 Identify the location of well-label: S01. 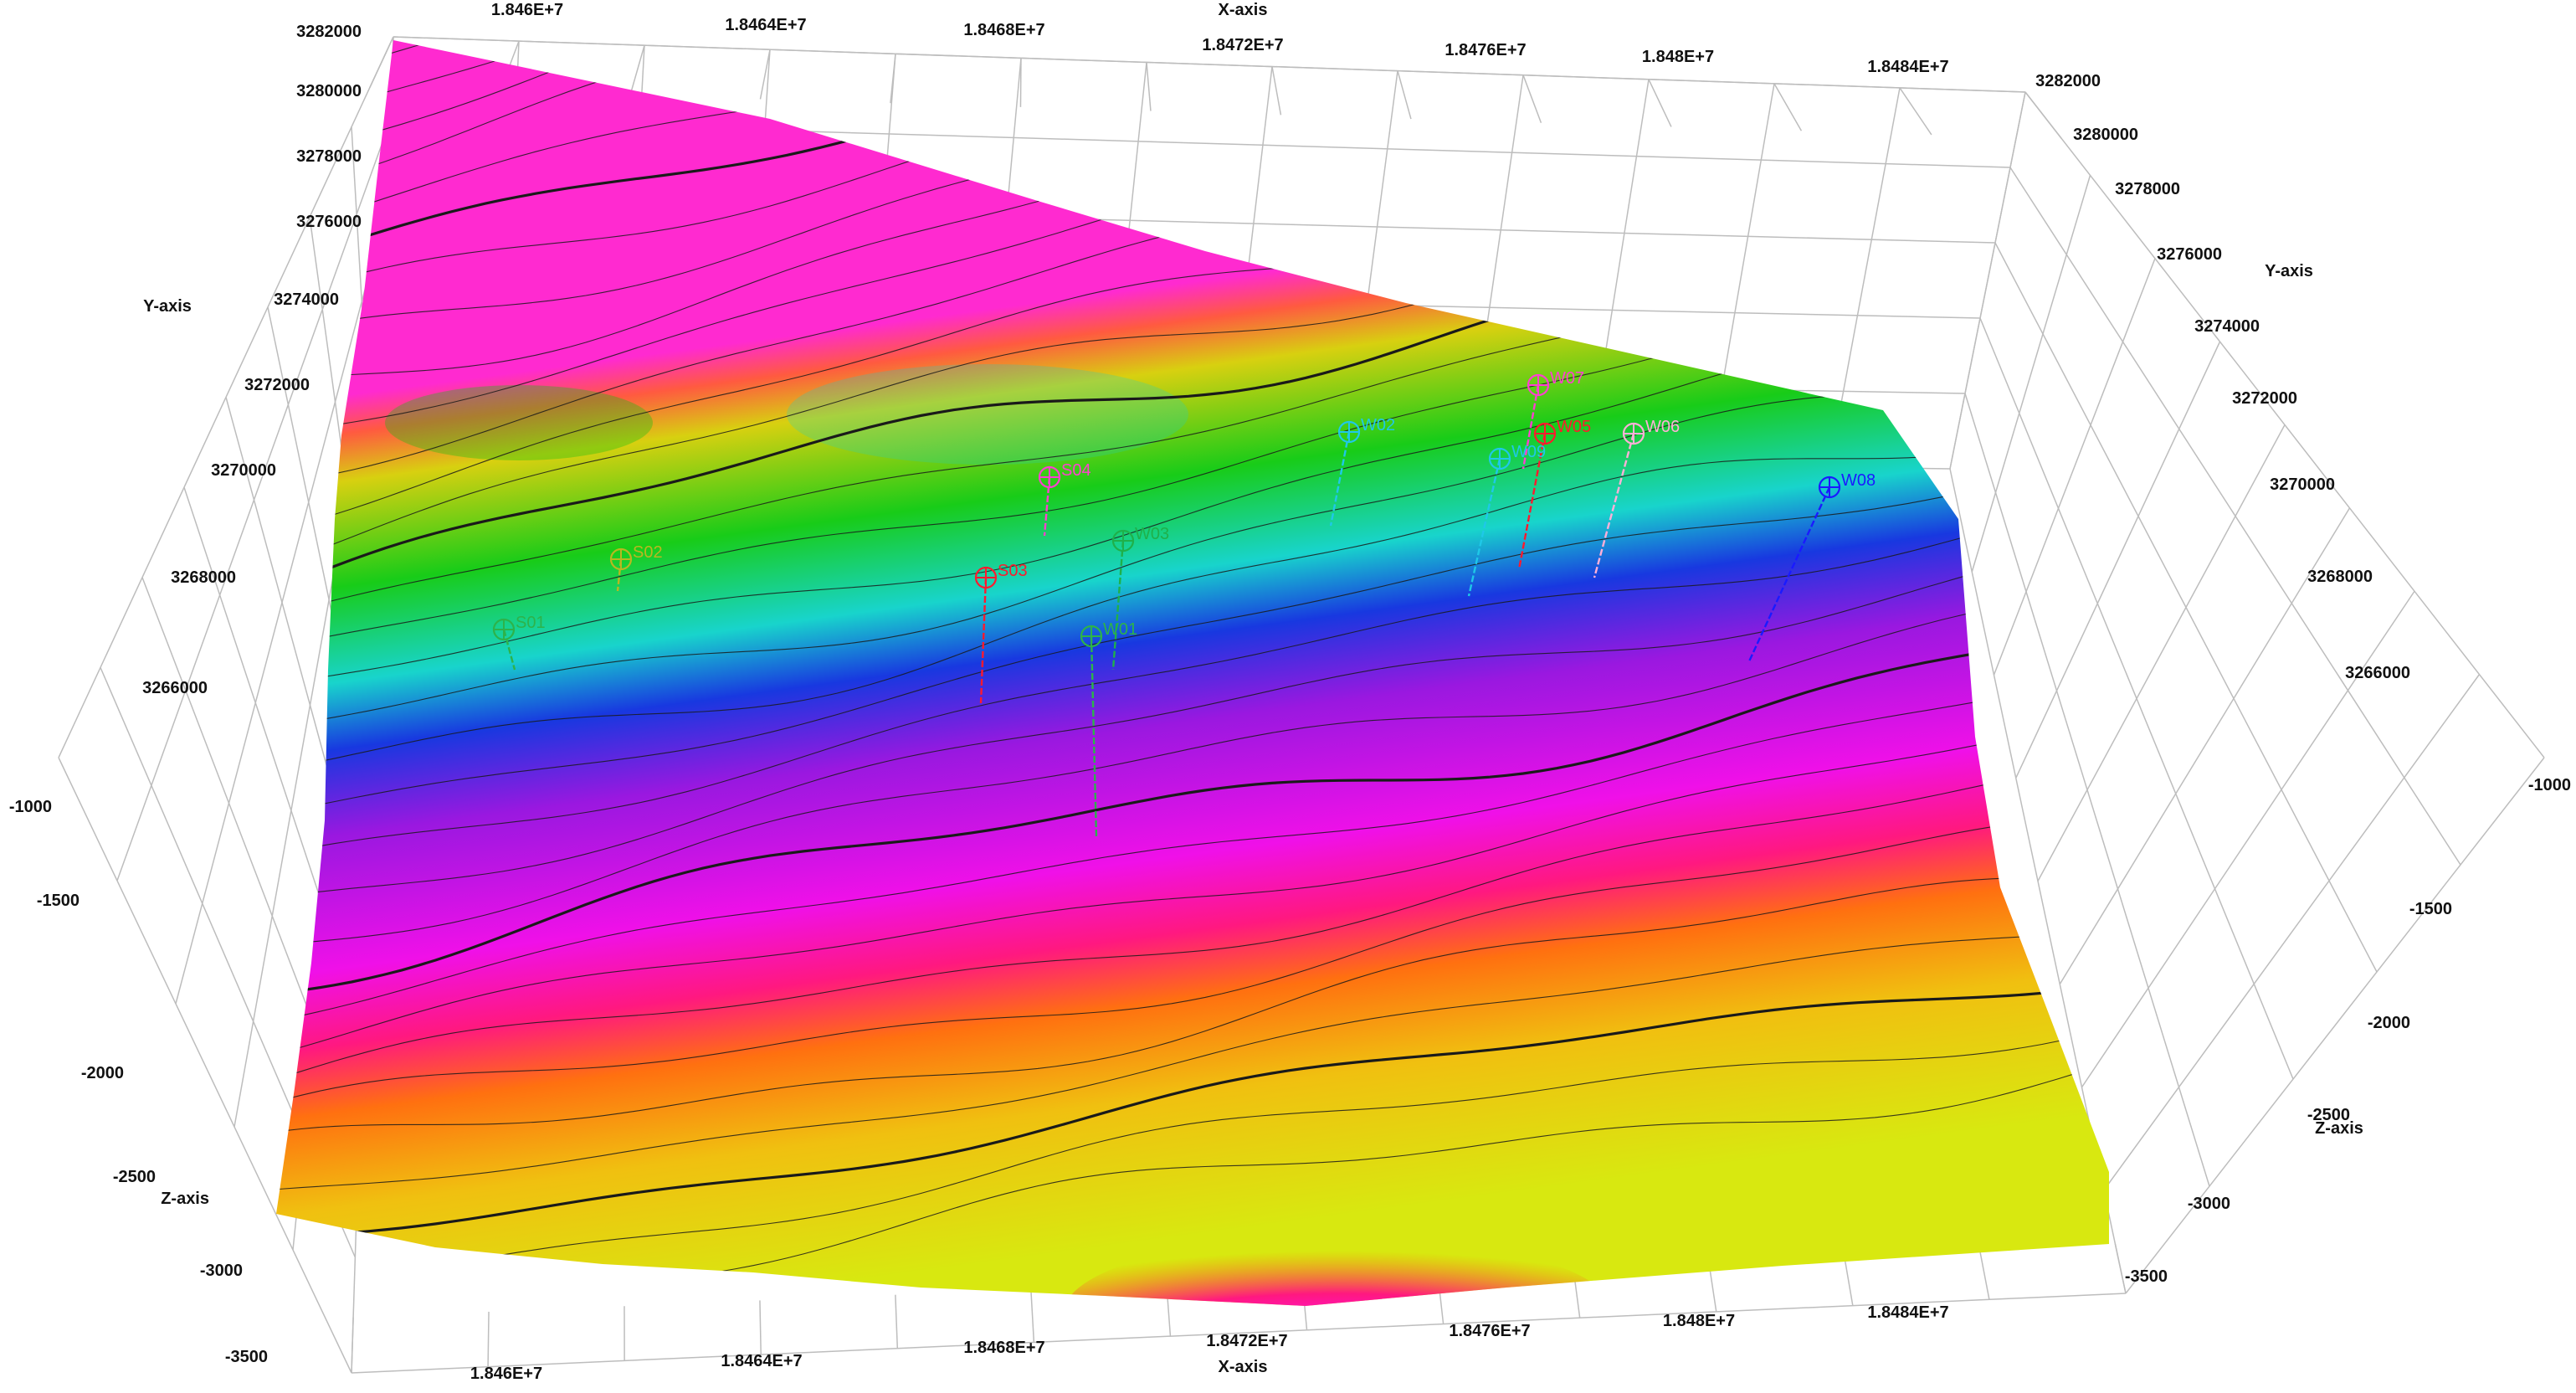
(531, 623).